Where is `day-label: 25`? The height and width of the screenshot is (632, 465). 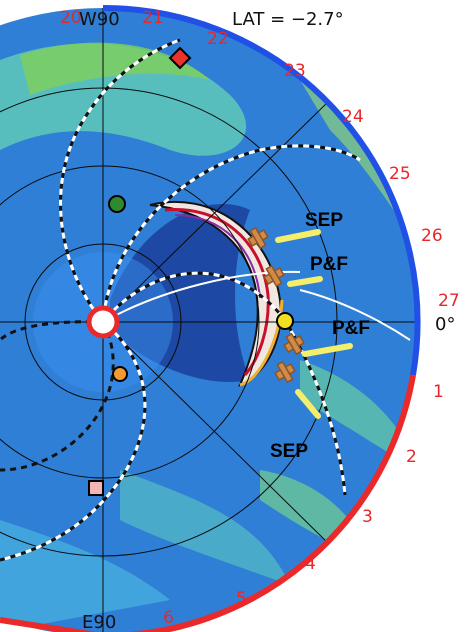
day-label: 25 is located at coordinates (400, 174).